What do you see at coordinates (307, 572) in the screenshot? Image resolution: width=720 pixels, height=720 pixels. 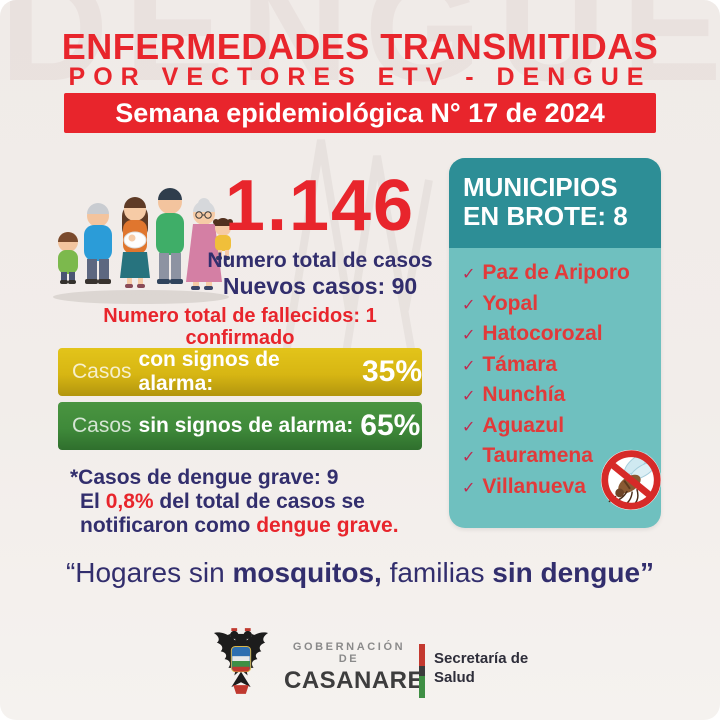 I see `quote-bold-1: mosquitos,` at bounding box center [307, 572].